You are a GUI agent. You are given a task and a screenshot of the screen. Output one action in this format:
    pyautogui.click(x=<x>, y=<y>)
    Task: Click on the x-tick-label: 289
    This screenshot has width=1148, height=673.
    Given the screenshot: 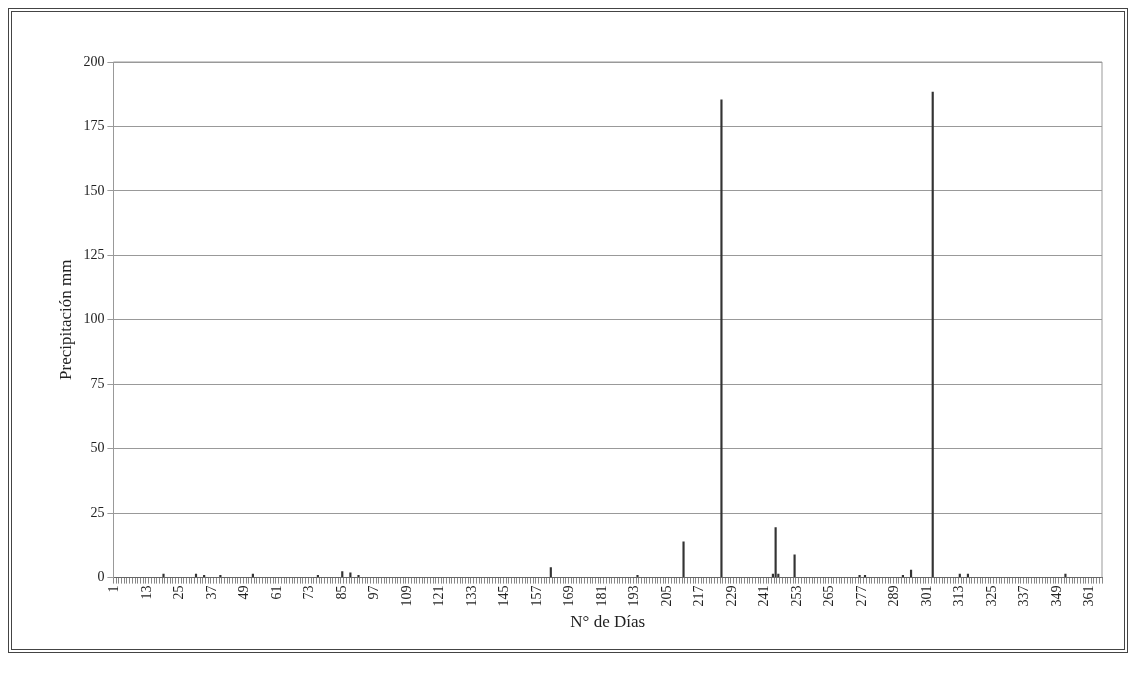 What is the action you would take?
    pyautogui.click(x=894, y=596)
    